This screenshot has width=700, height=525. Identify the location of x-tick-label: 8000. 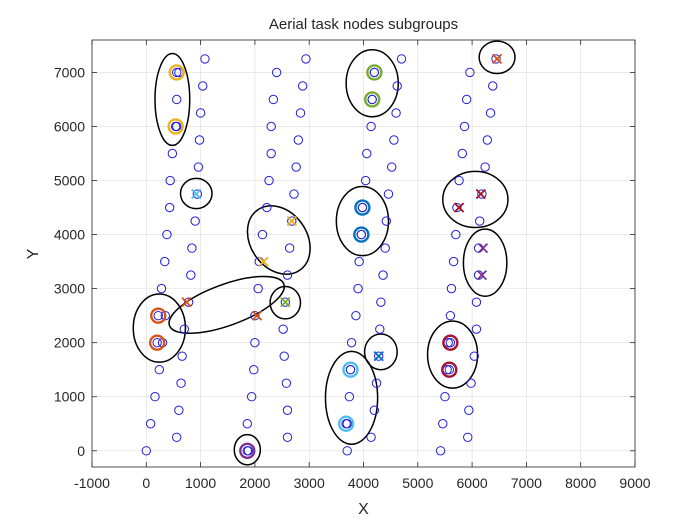
(580, 483).